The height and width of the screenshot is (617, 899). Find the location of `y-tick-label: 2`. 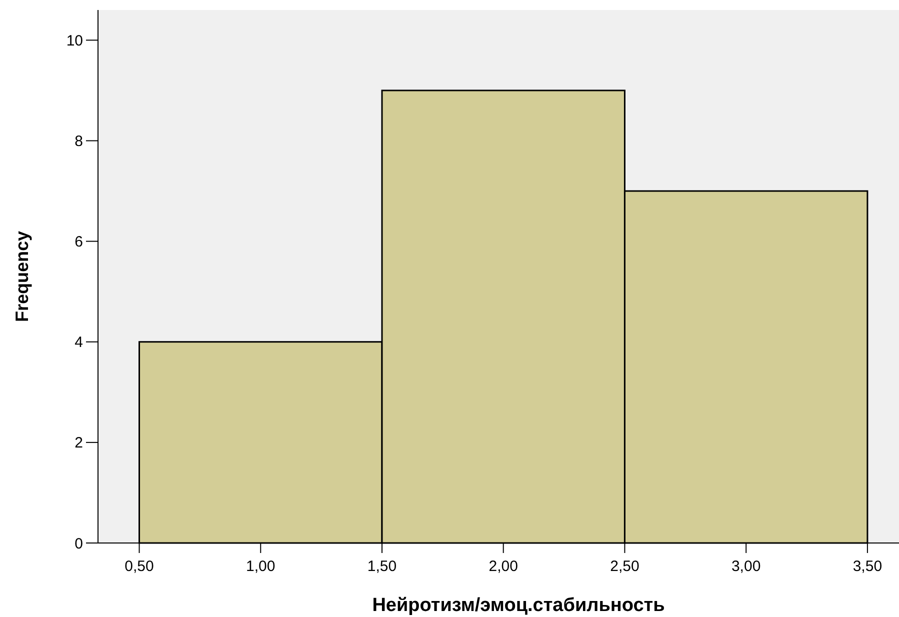

y-tick-label: 2 is located at coordinates (78, 443).